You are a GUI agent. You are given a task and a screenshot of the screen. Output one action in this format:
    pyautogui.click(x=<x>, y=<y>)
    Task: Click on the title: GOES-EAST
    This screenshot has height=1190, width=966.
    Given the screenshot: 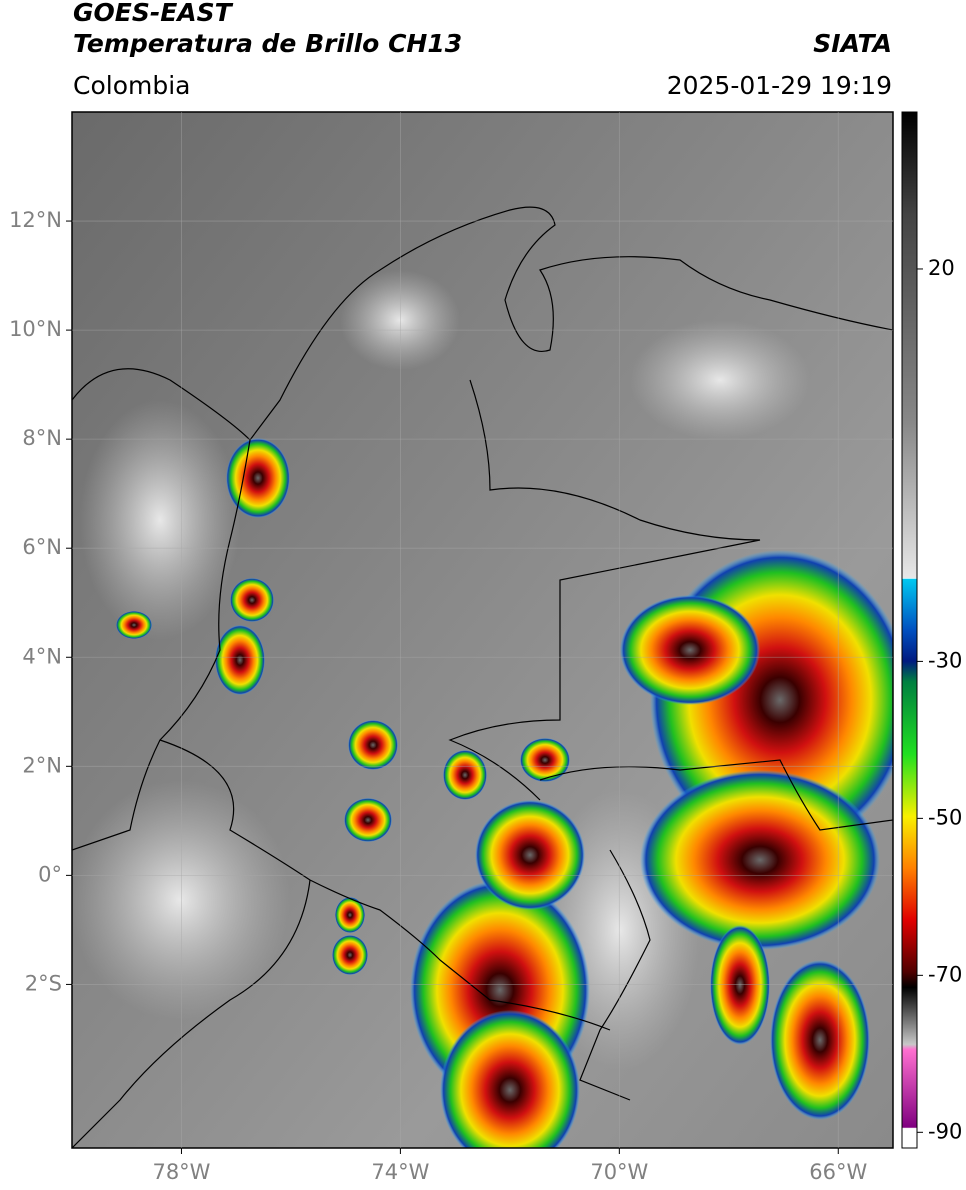 What is the action you would take?
    pyautogui.click(x=153, y=13)
    